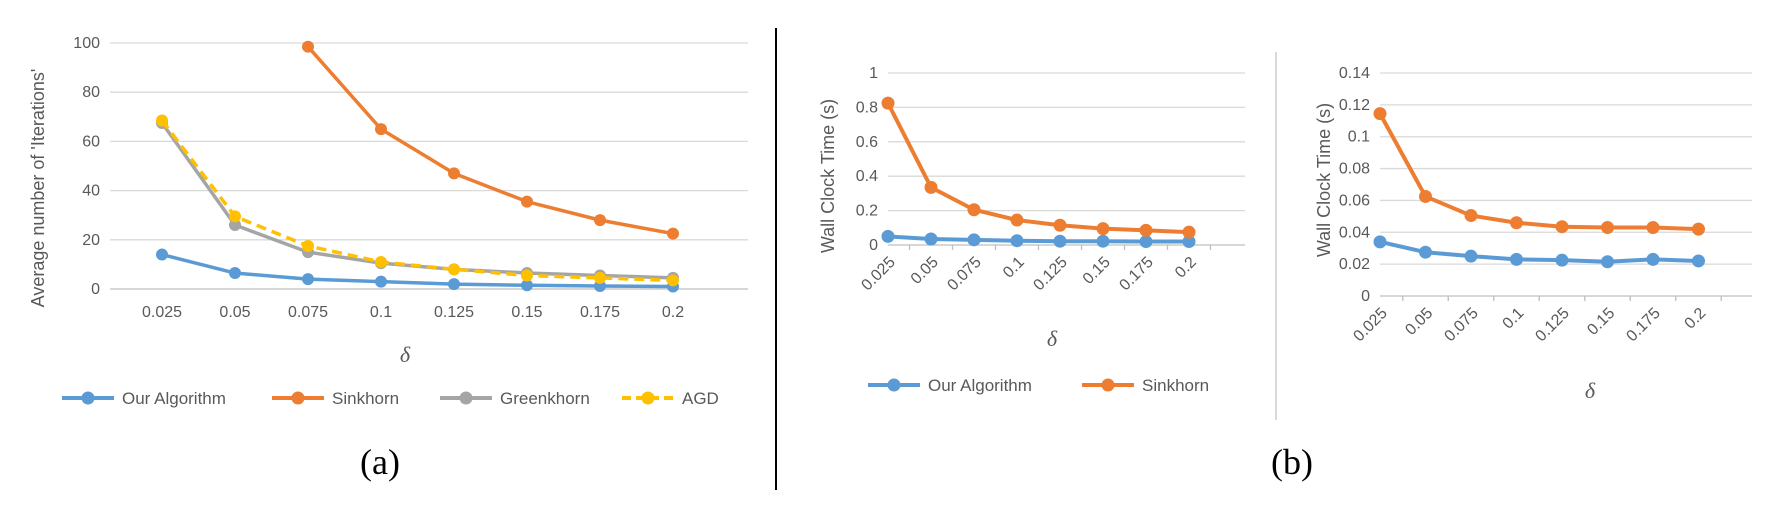 This screenshot has height=506, width=1788. What do you see at coordinates (867, 159) in the screenshot?
I see `chart-b-left-y-tick-labels: 0 0.2 0.4 0.6 0.8 1` at bounding box center [867, 159].